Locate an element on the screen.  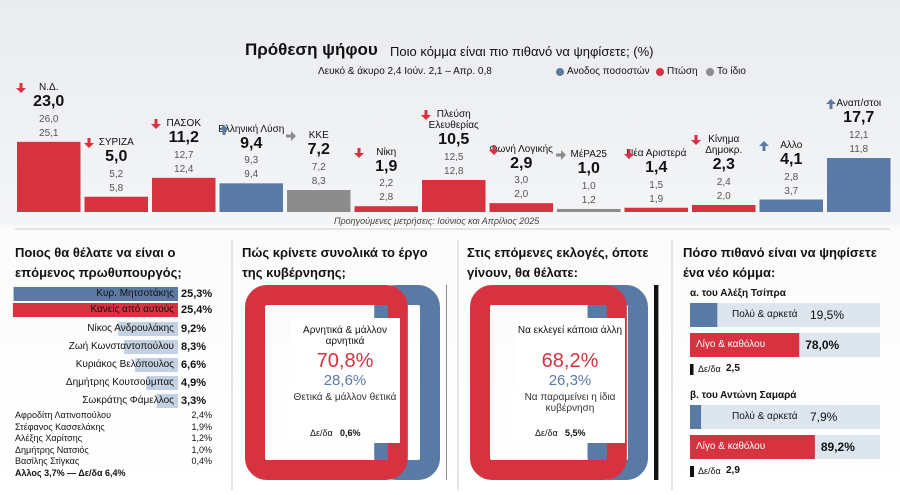
note: Λευκό & άκυρο 2,4 Ιούν. 2,1 – Απρ. 0,8 is located at coordinates (405, 71).